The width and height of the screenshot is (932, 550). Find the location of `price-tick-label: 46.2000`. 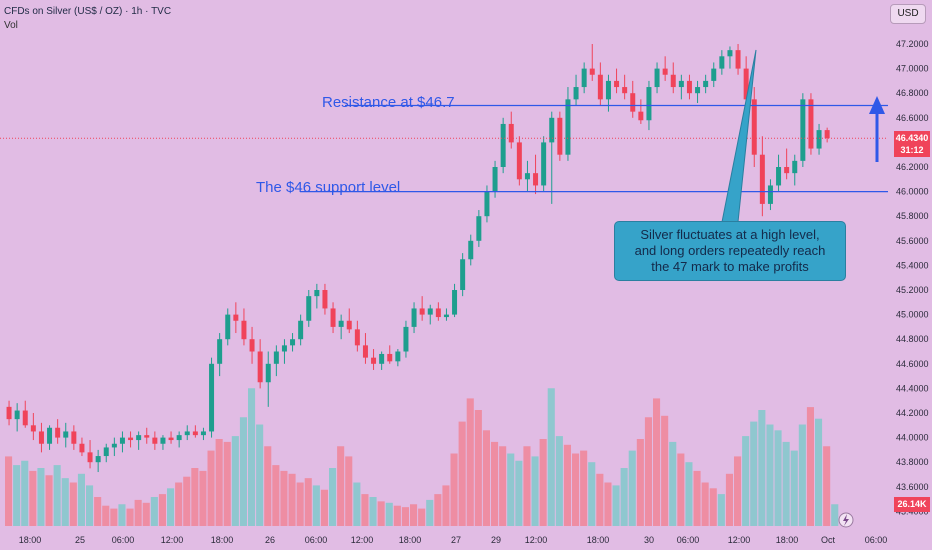

price-tick-label: 46.2000 is located at coordinates (912, 167).